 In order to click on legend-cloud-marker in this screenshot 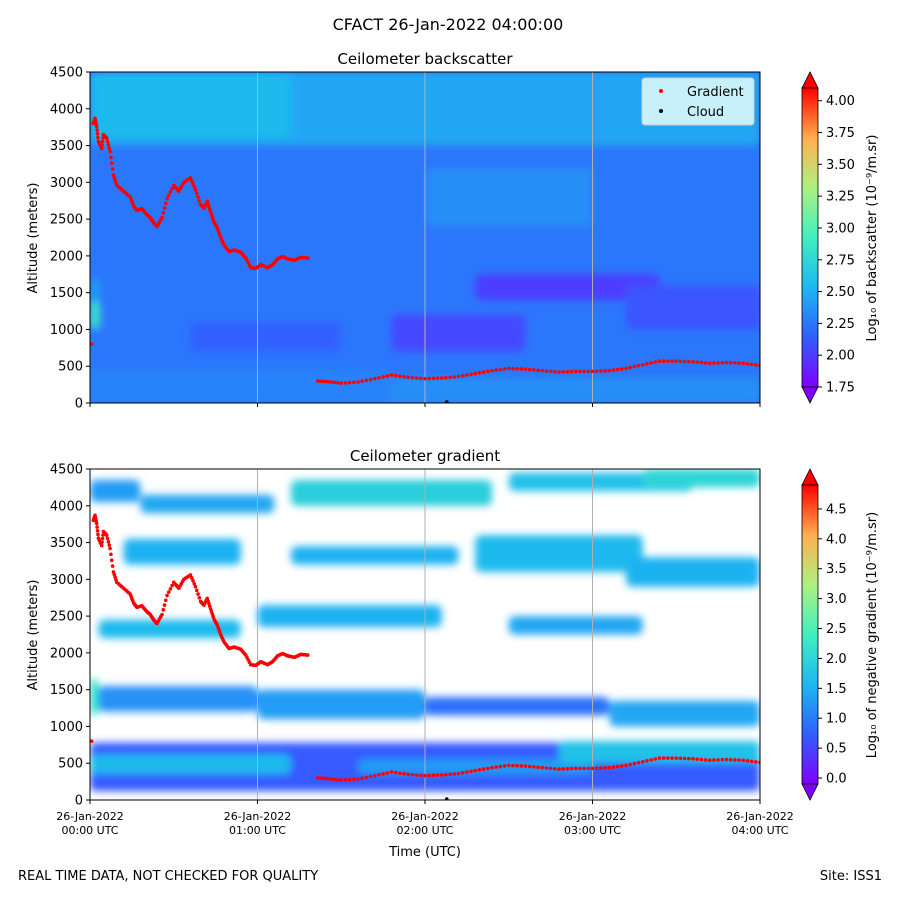, I will do `click(661, 111)`.